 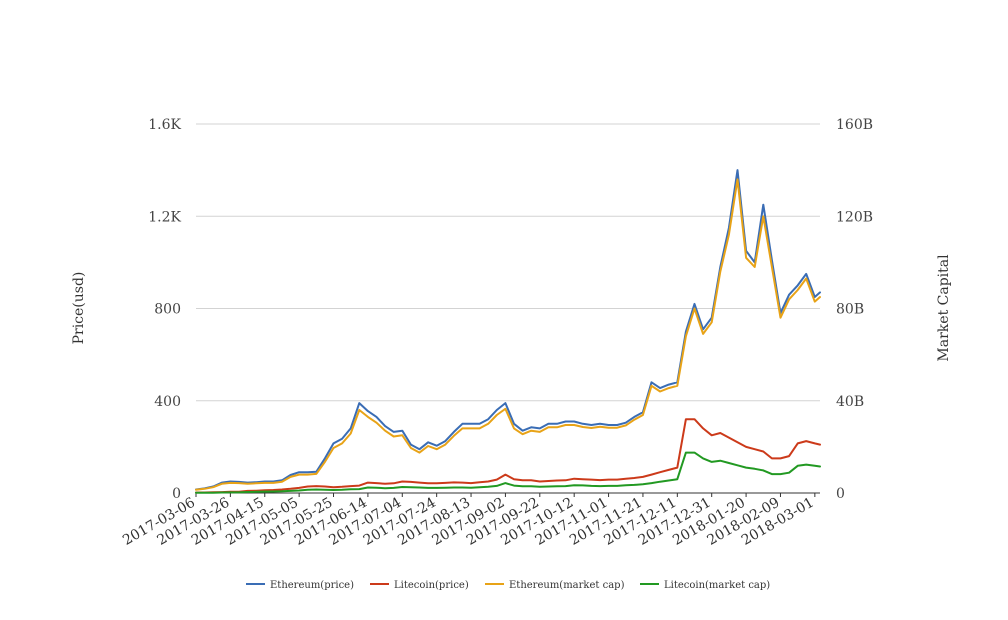 What do you see at coordinates (944, 308) in the screenshot?
I see `y-axis-right-title: Market Capital` at bounding box center [944, 308].